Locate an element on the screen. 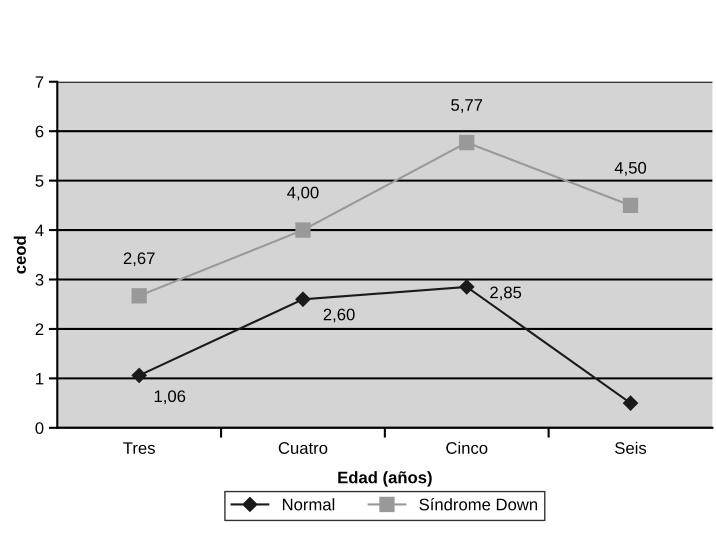 This screenshot has width=716, height=545. y-axis-title: ceod is located at coordinates (20, 255).